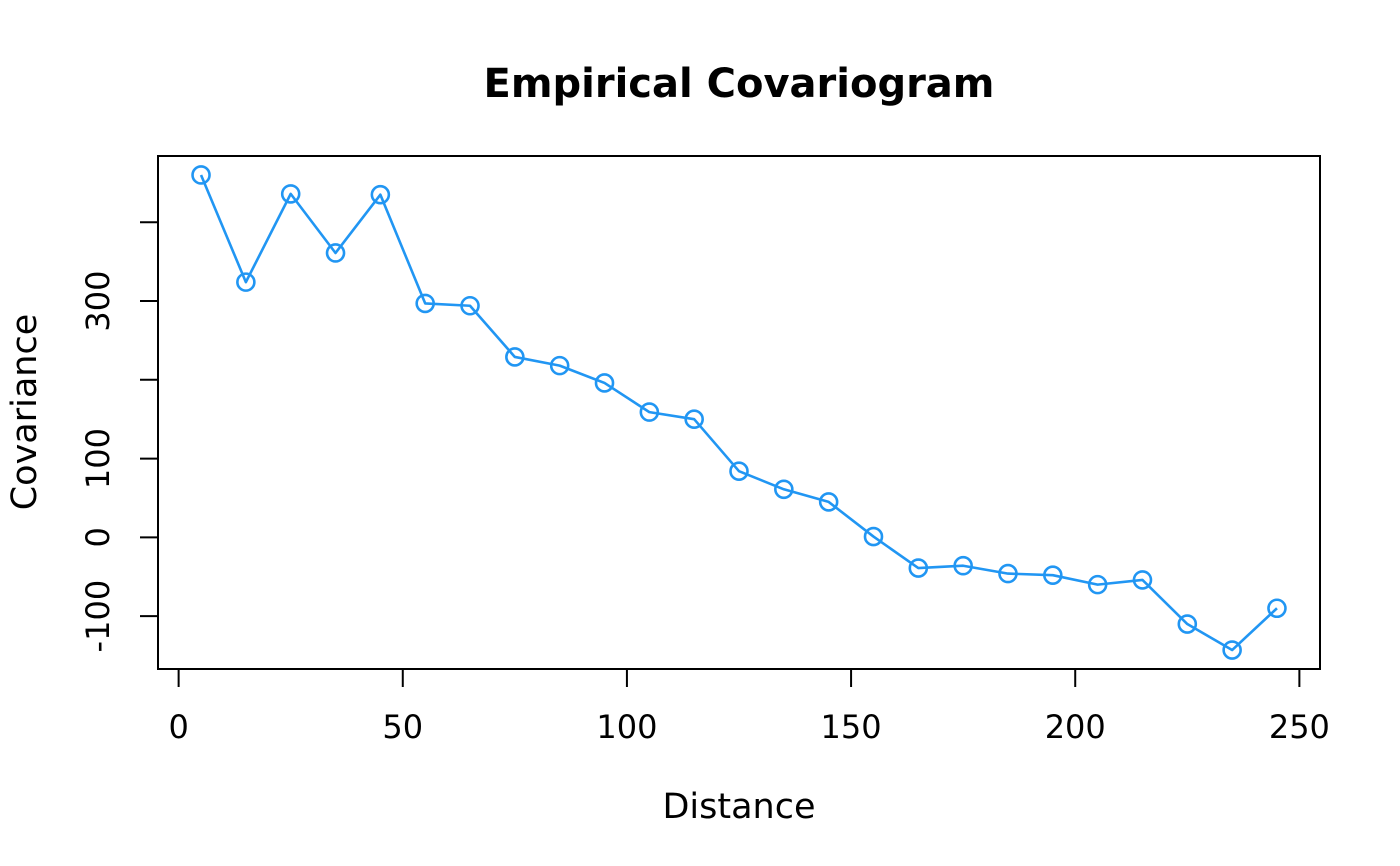 The width and height of the screenshot is (1400, 866). I want to click on x-axis-label: Distance, so click(739, 807).